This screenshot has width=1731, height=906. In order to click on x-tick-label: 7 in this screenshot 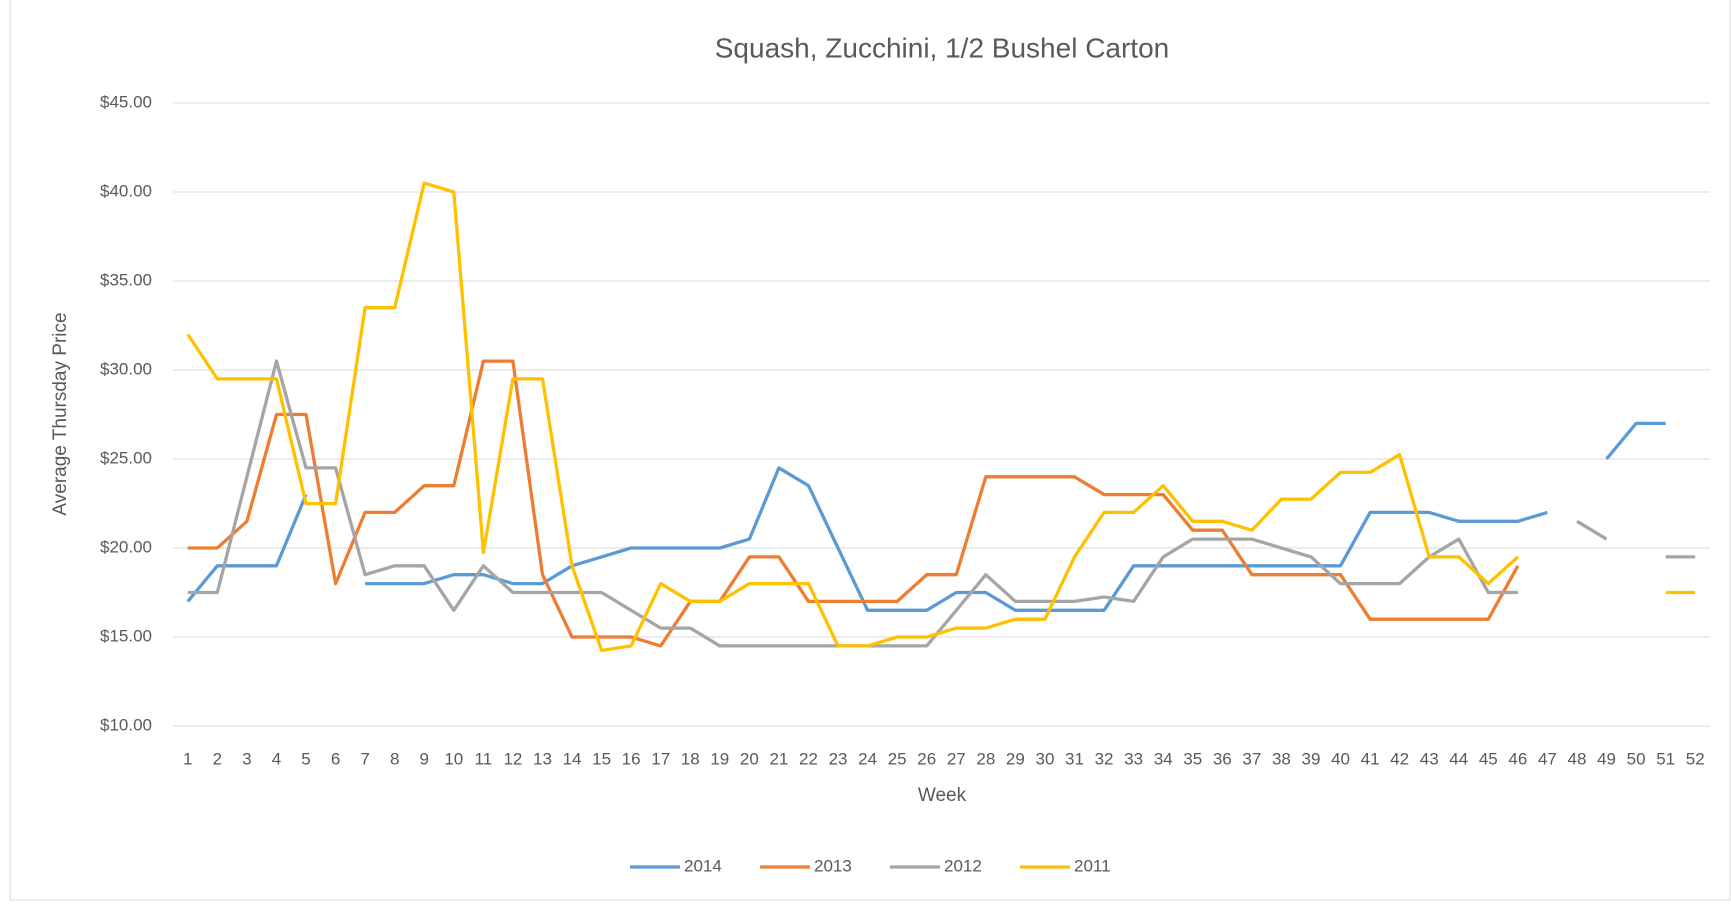, I will do `click(364, 758)`.